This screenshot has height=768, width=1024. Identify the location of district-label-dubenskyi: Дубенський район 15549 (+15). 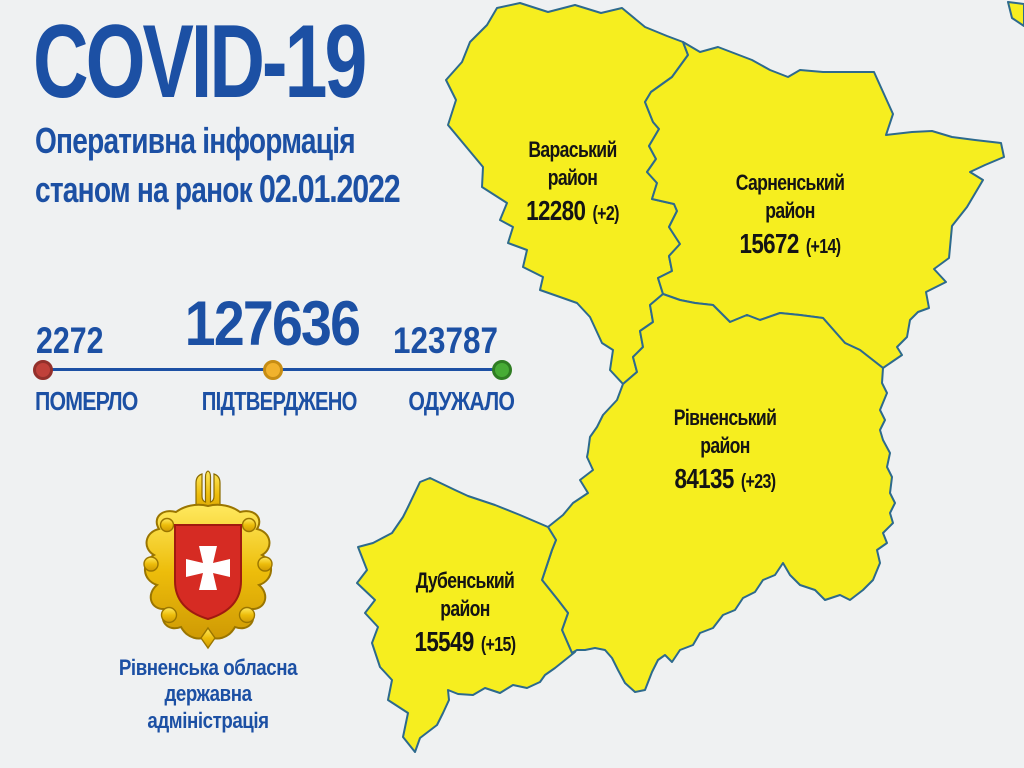
(465, 612).